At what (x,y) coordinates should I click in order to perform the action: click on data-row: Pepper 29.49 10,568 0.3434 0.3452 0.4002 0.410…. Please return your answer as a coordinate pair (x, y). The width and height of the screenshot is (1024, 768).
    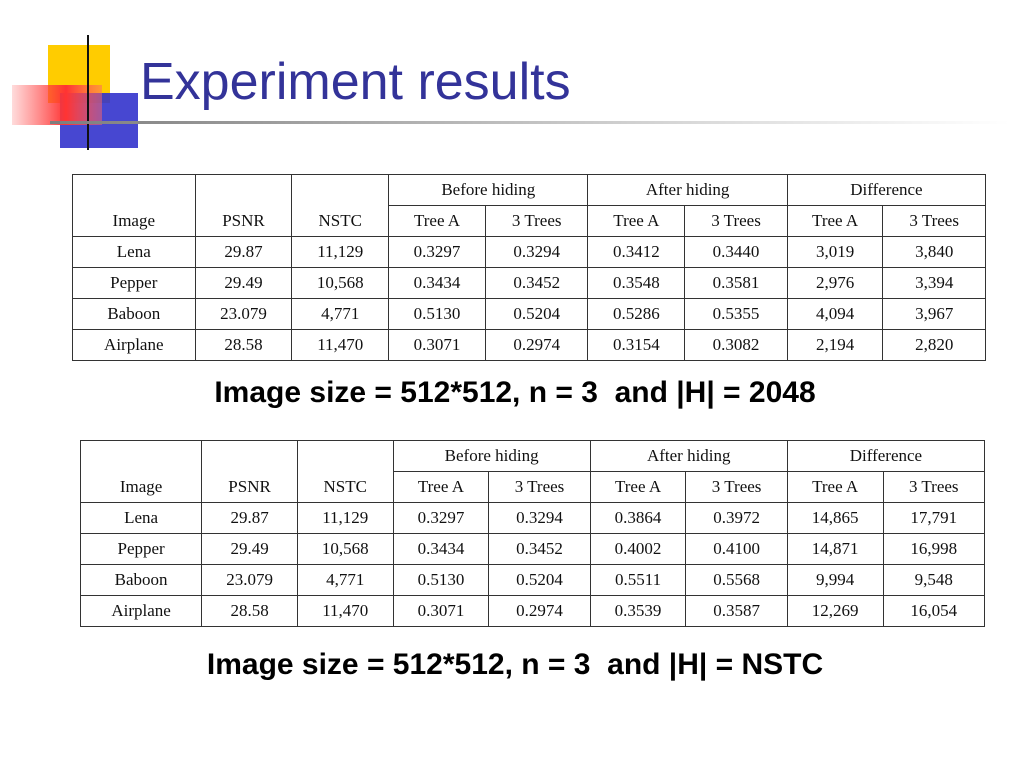
    Looking at the image, I should click on (532, 549).